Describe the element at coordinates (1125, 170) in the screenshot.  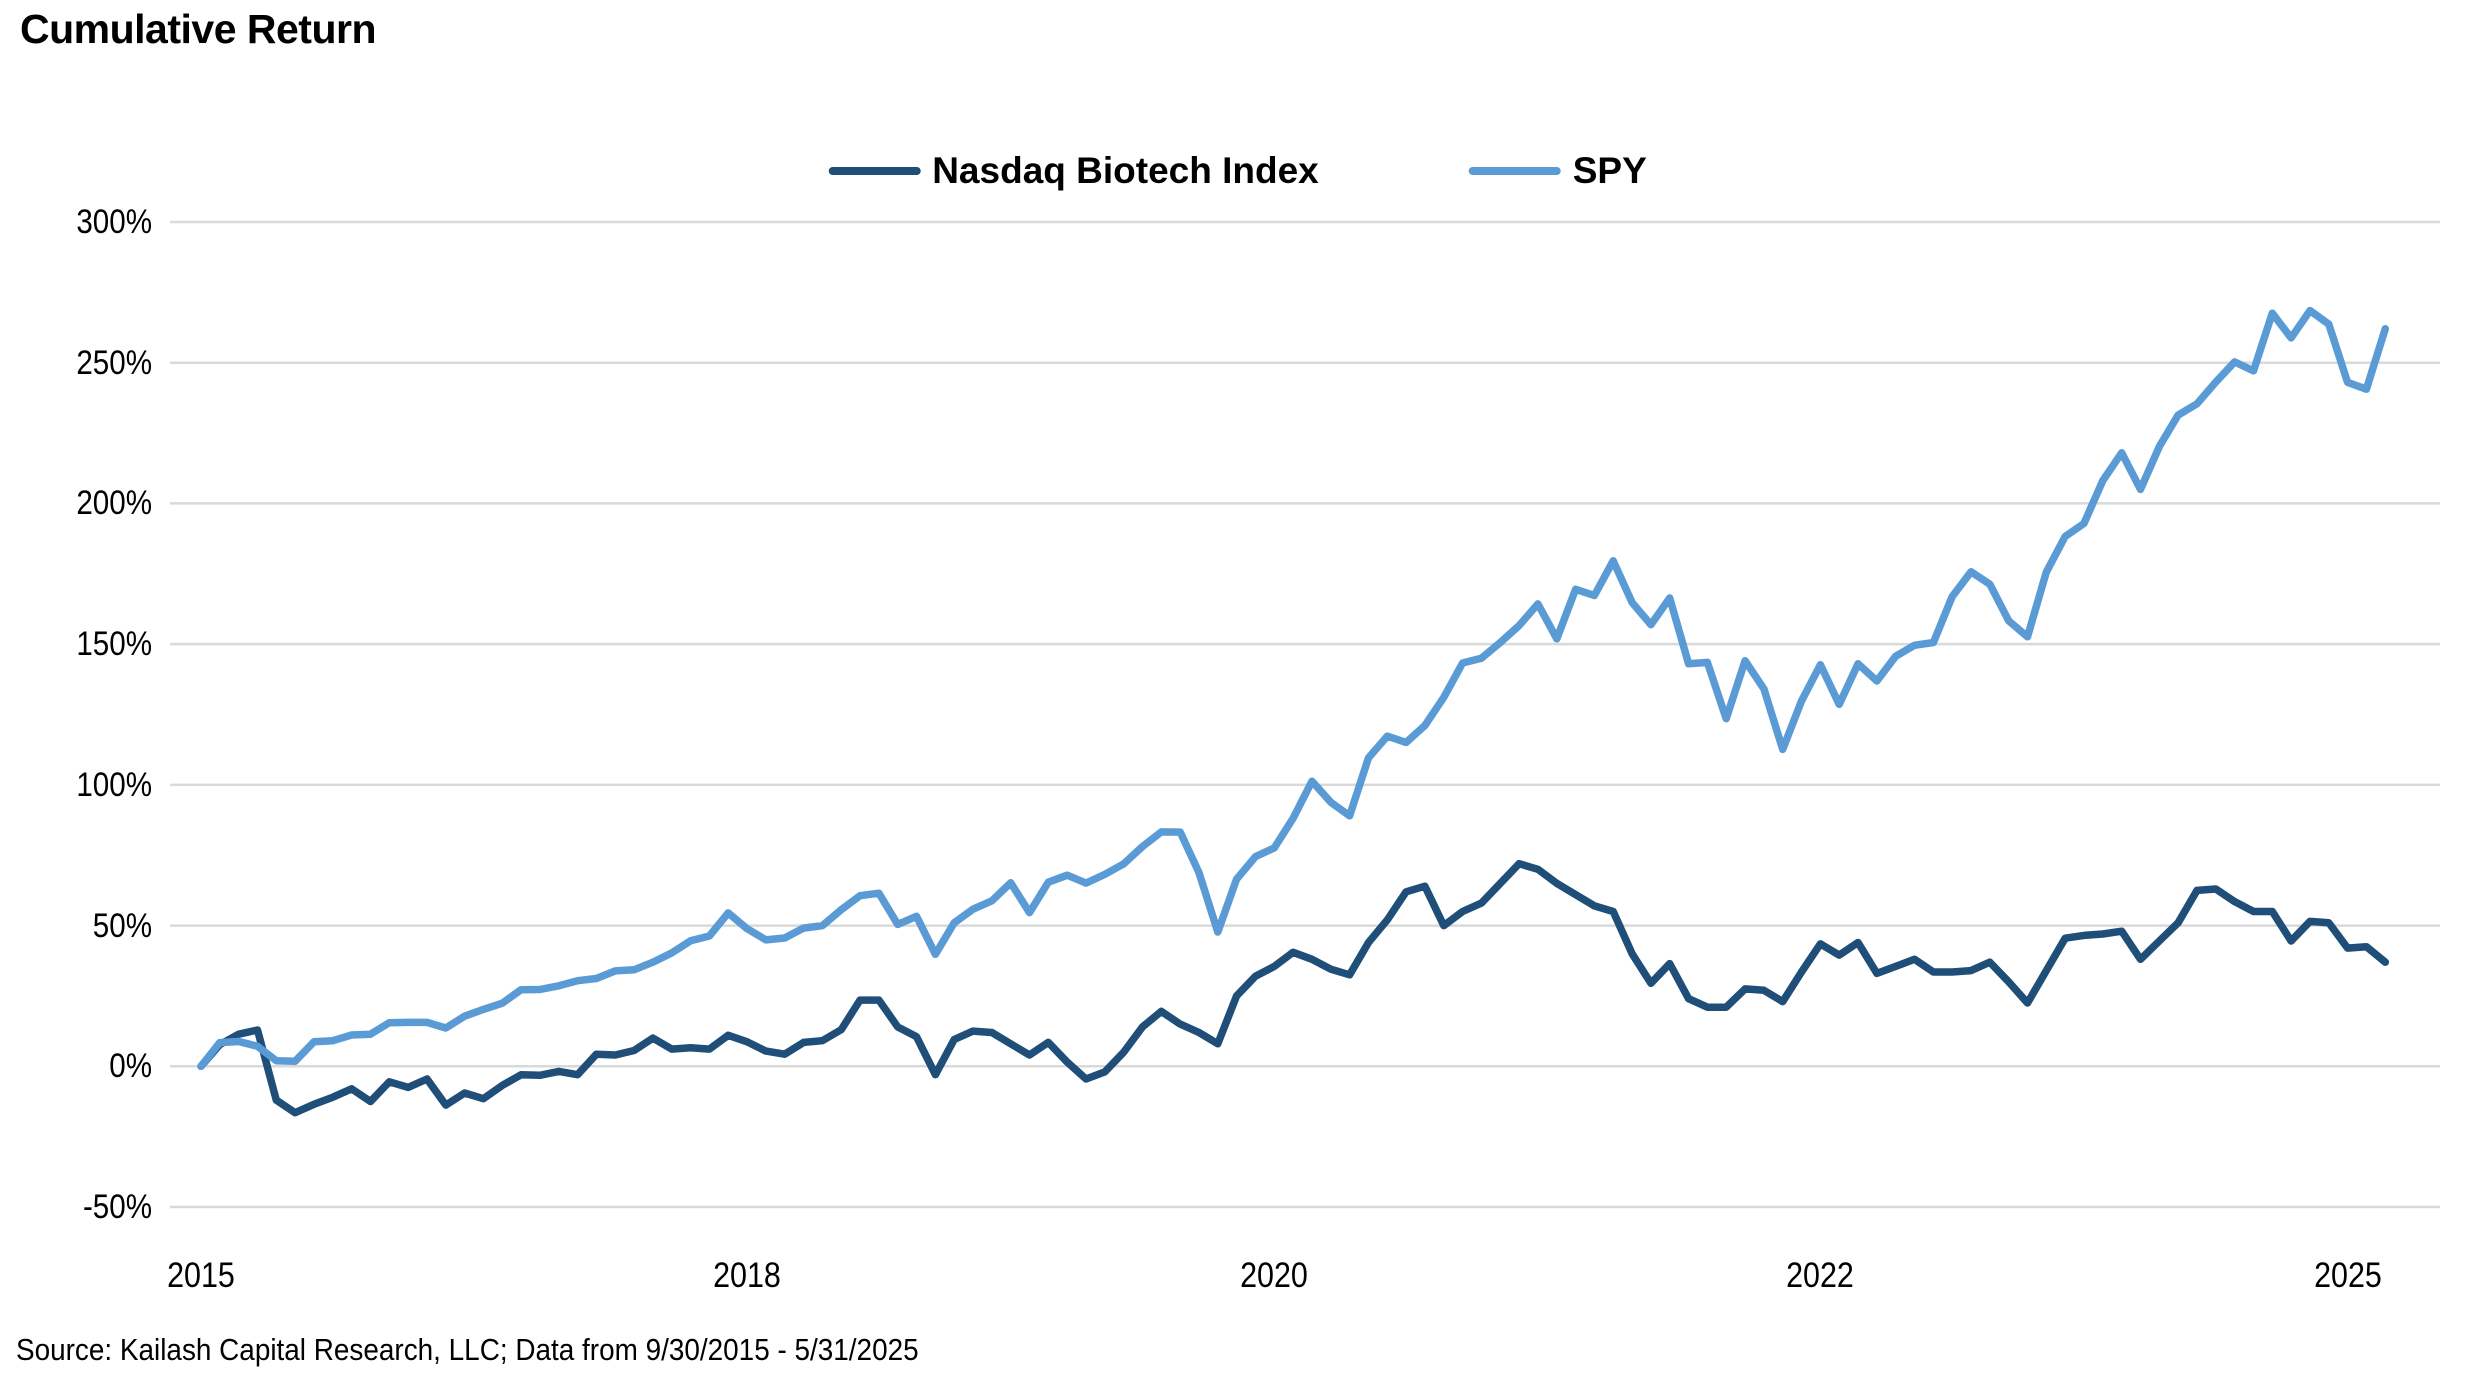
I see `legend-label-nasdaq-biotech: Nasdaq Biotech Index` at that location.